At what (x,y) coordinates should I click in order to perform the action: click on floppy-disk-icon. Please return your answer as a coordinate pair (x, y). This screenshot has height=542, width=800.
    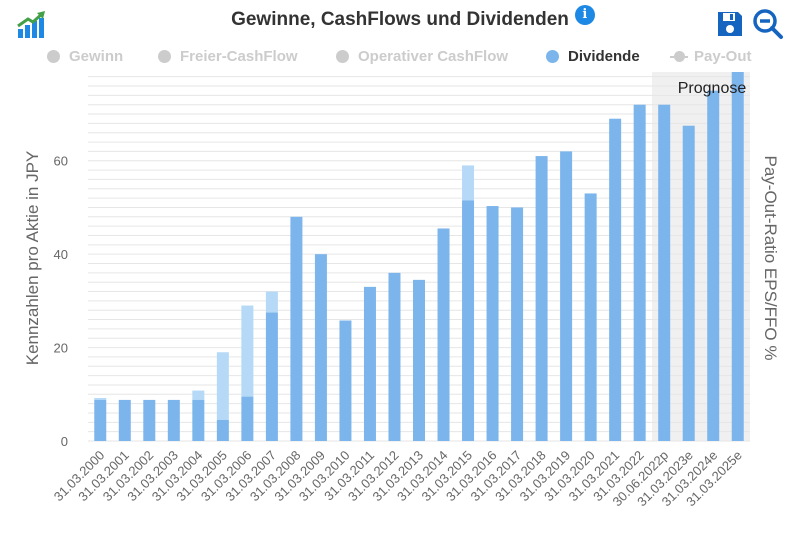
    Looking at the image, I should click on (730, 24).